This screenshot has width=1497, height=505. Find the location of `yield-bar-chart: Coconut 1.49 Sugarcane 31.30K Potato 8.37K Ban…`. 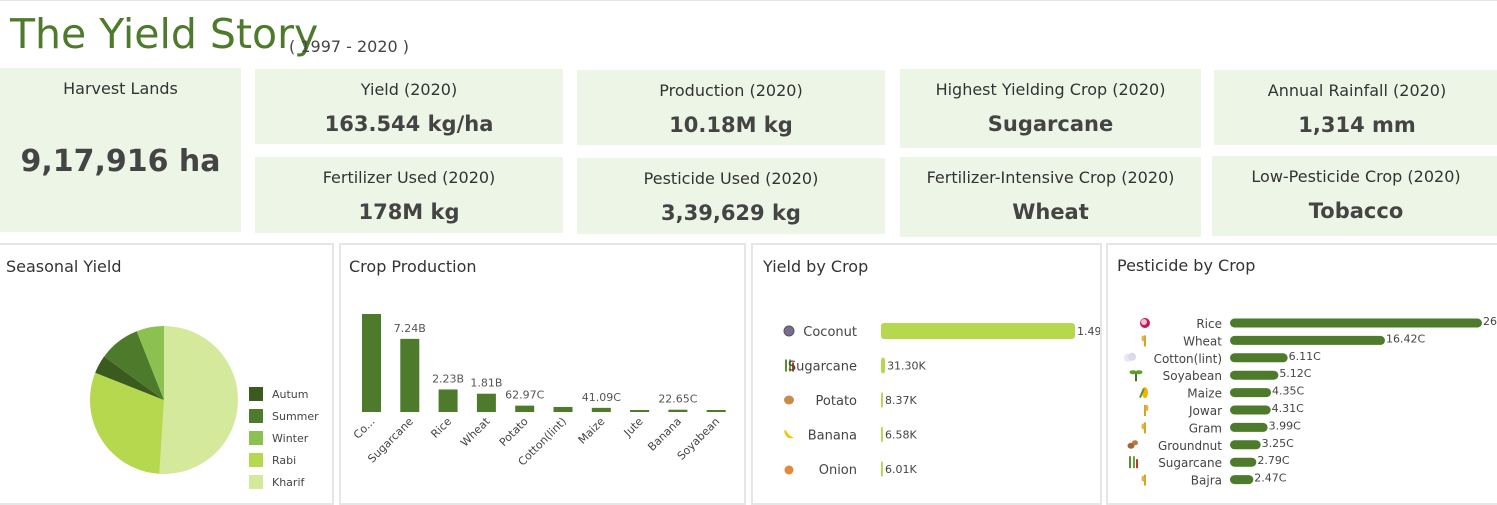

yield-bar-chart: Coconut 1.49 Sugarcane 31.30K Potato 8.37K Ban… is located at coordinates (941, 400).